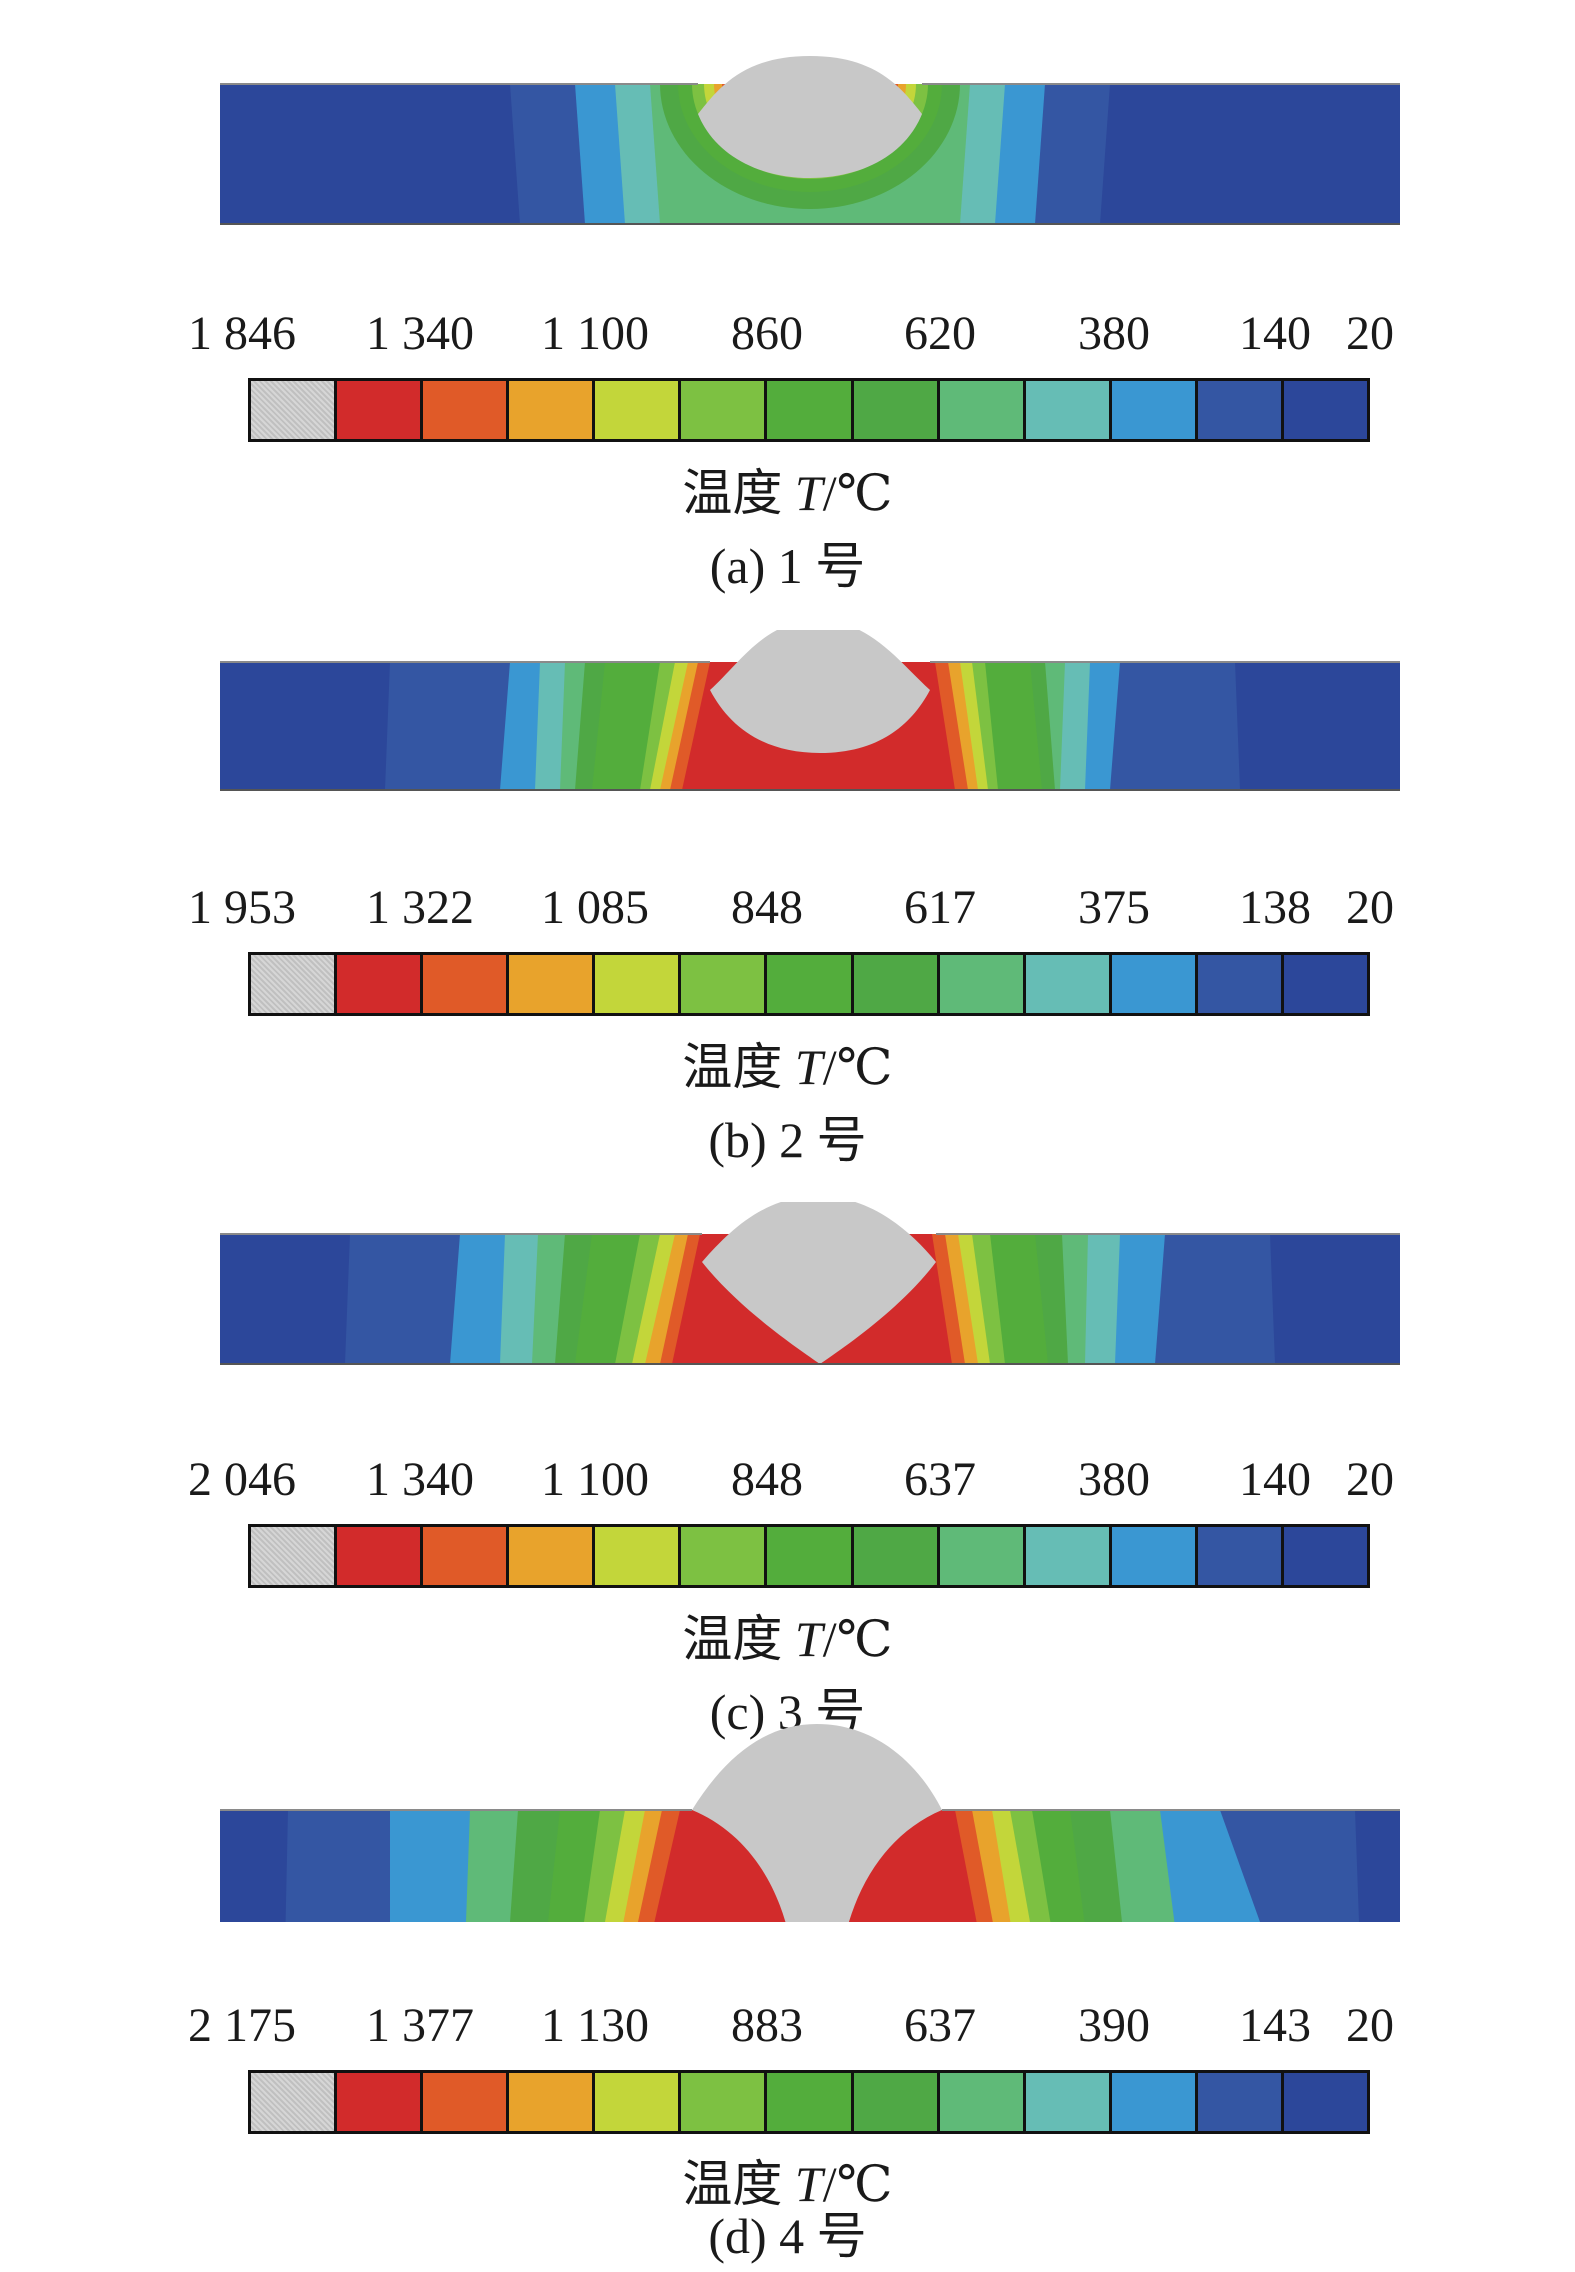 This screenshot has width=1575, height=2272. What do you see at coordinates (787, 2236) in the screenshot?
I see `panel-caption: (d) 4 号` at bounding box center [787, 2236].